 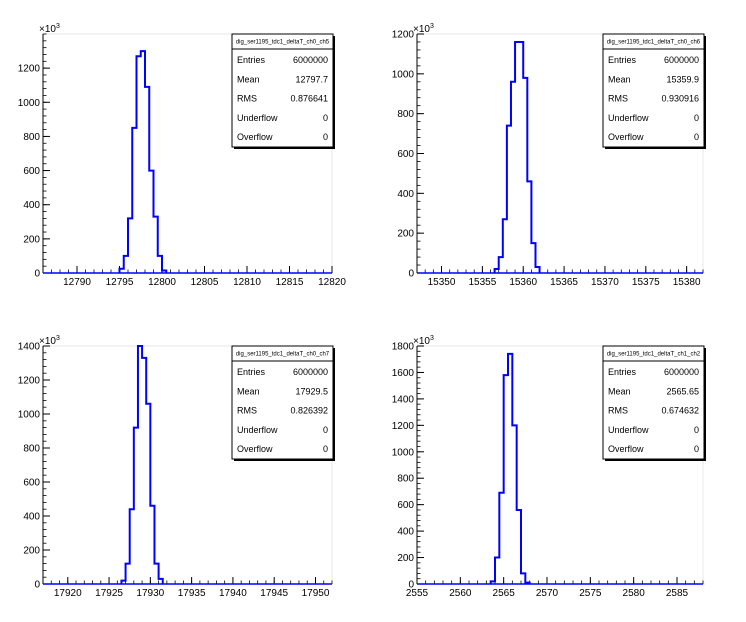 What do you see at coordinates (696, 137) in the screenshot?
I see `stats-value-overflow: 0` at bounding box center [696, 137].